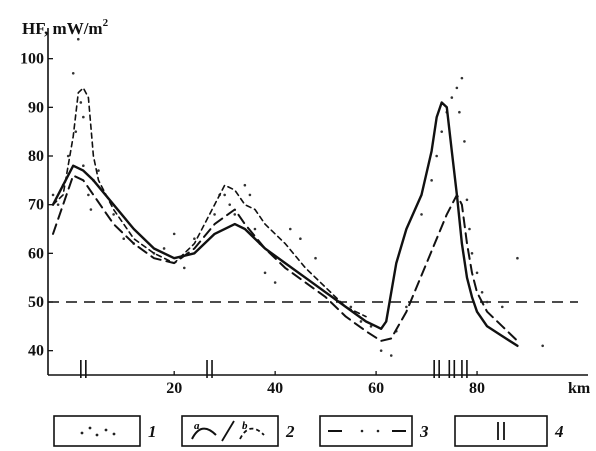 Image resolution: width=596 pixels, height=451 pixels. What do you see at coordinates (36, 302) in the screenshot?
I see `y-tick-label: 50` at bounding box center [36, 302].